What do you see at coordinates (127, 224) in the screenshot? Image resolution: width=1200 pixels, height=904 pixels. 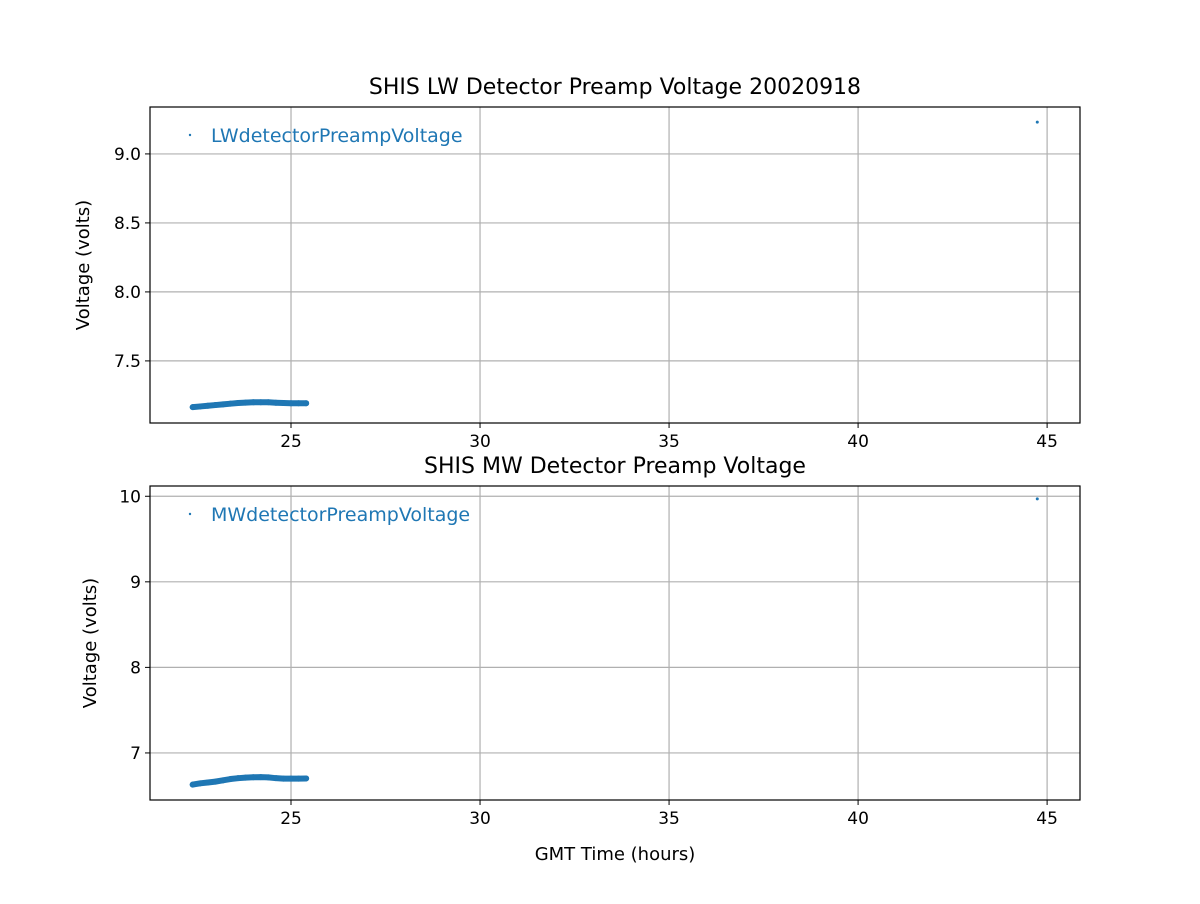 I see `y-tick-label: 8.5` at bounding box center [127, 224].